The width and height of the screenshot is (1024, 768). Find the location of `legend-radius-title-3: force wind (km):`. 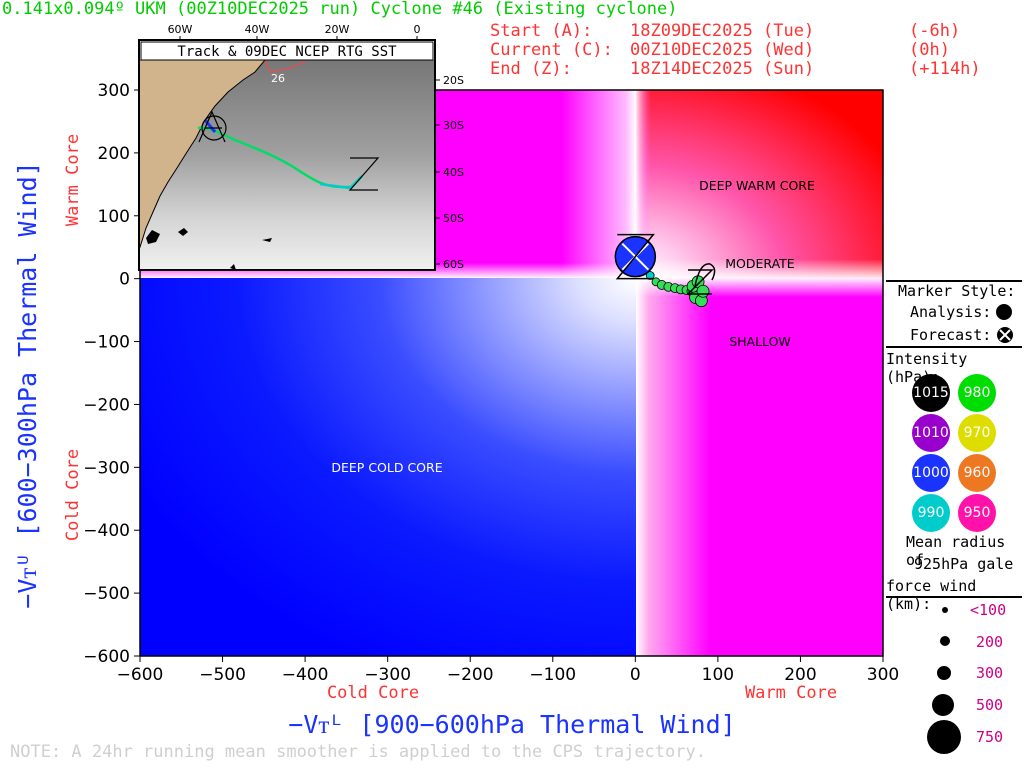

legend-radius-title-3: force wind (km): is located at coordinates (931, 595).